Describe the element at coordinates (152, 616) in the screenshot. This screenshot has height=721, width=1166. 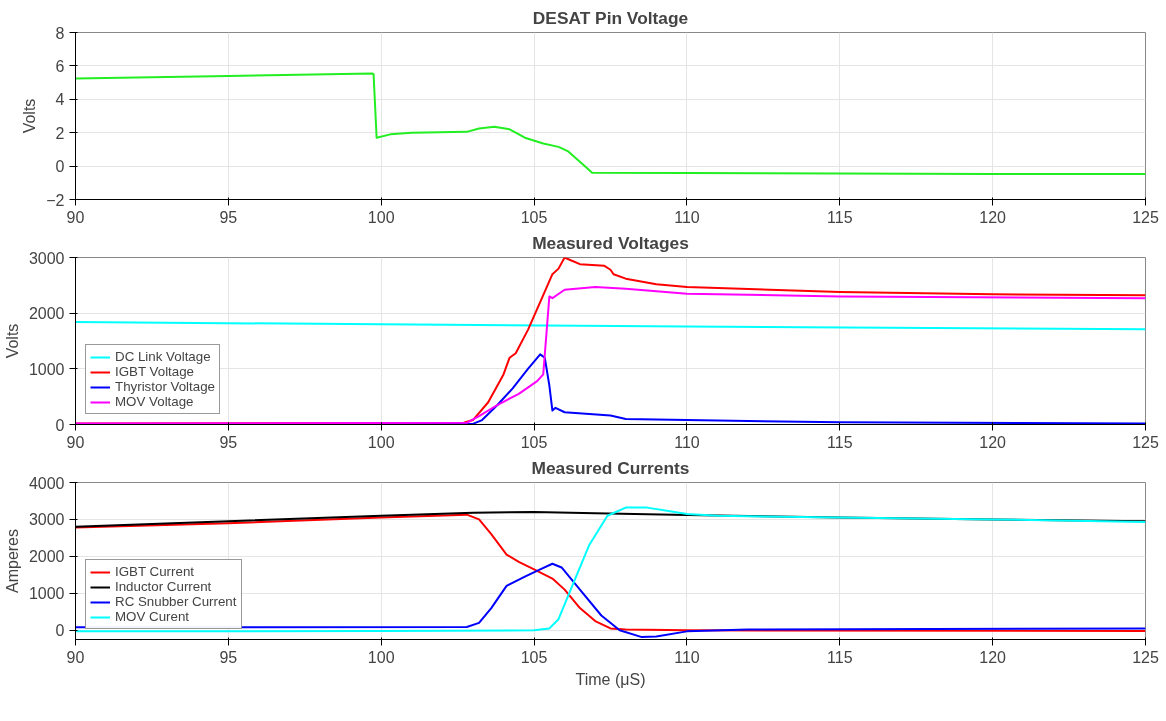
I see `legend-label: MOV Curent` at that location.